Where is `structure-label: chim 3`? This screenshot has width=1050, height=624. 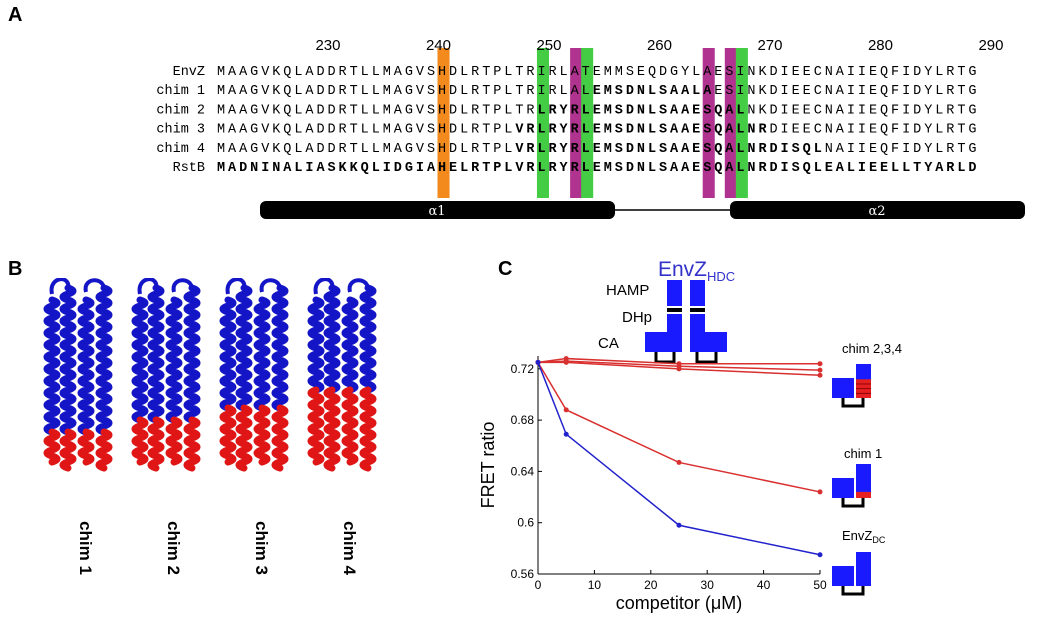 structure-label: chim 3 is located at coordinates (261, 548).